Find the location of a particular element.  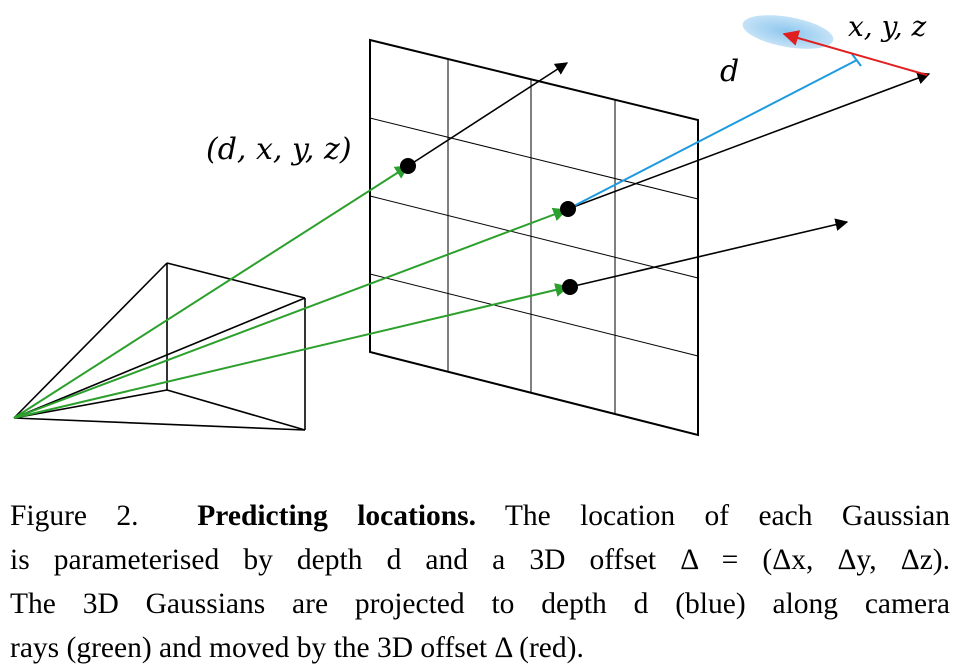

caption-line-1-rest: The location of each Gaussian is located at coordinates (727, 516).